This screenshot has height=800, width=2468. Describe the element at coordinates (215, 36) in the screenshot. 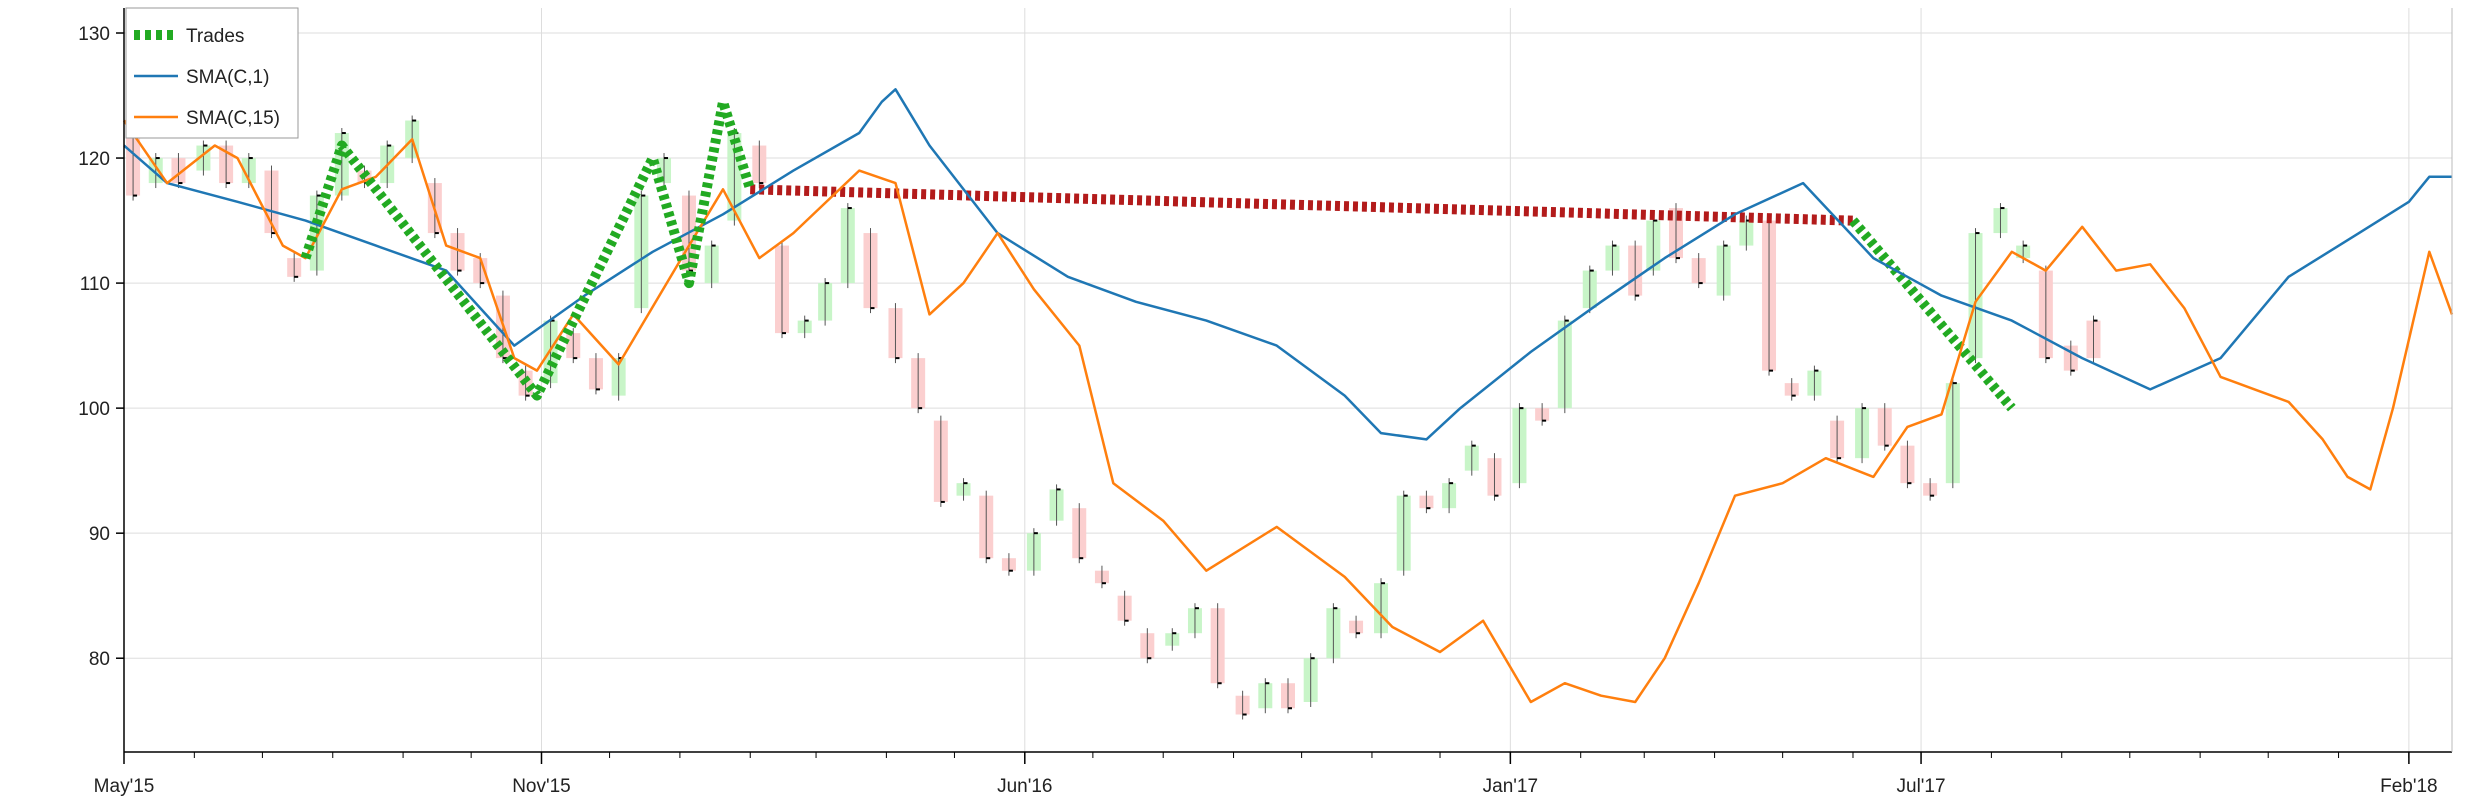

I see `legend-label-trades: Trades` at that location.